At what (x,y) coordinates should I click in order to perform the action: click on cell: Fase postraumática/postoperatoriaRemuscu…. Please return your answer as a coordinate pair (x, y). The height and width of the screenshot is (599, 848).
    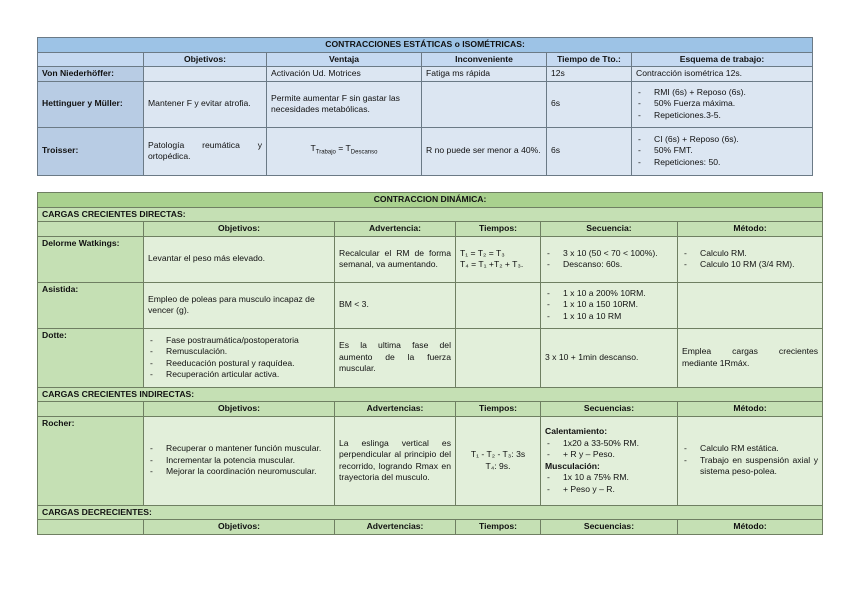
    Looking at the image, I should click on (239, 357).